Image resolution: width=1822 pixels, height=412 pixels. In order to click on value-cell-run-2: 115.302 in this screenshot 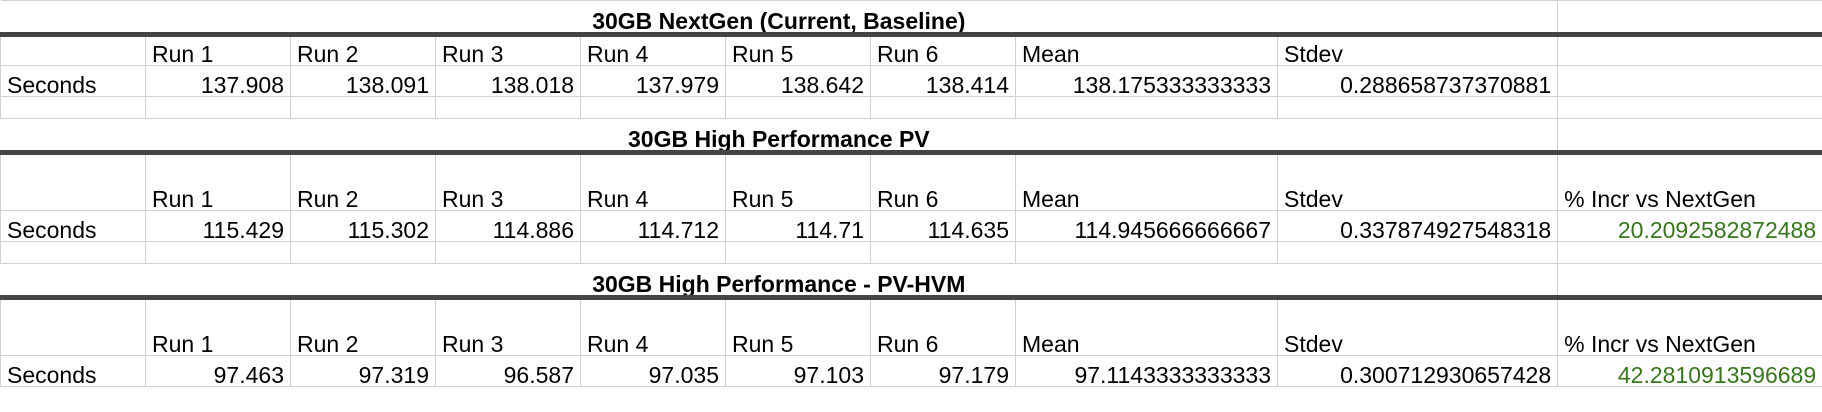, I will do `click(363, 226)`.